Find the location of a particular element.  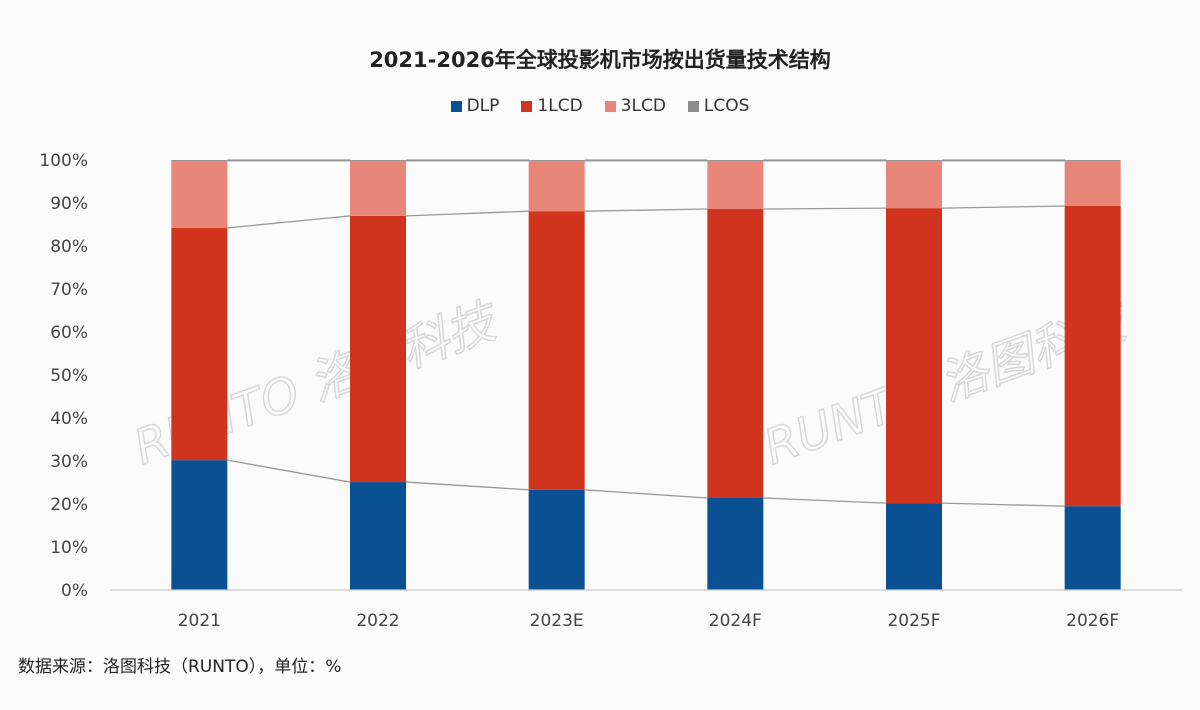

x-tick-label: 2026F is located at coordinates (1092, 621).